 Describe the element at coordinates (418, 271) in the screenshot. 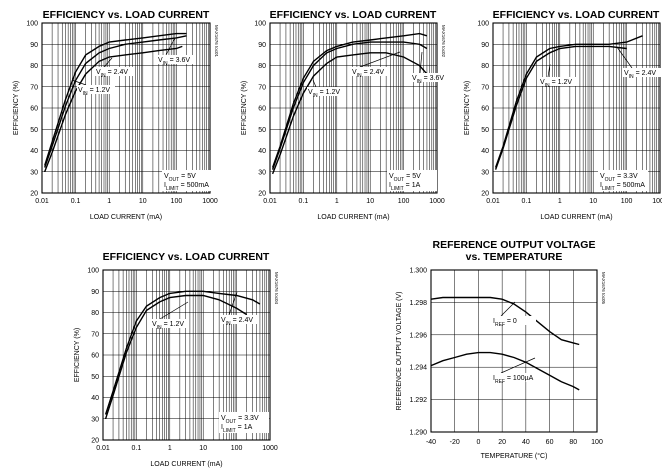

I see `y-tick-label: 1.300` at that location.